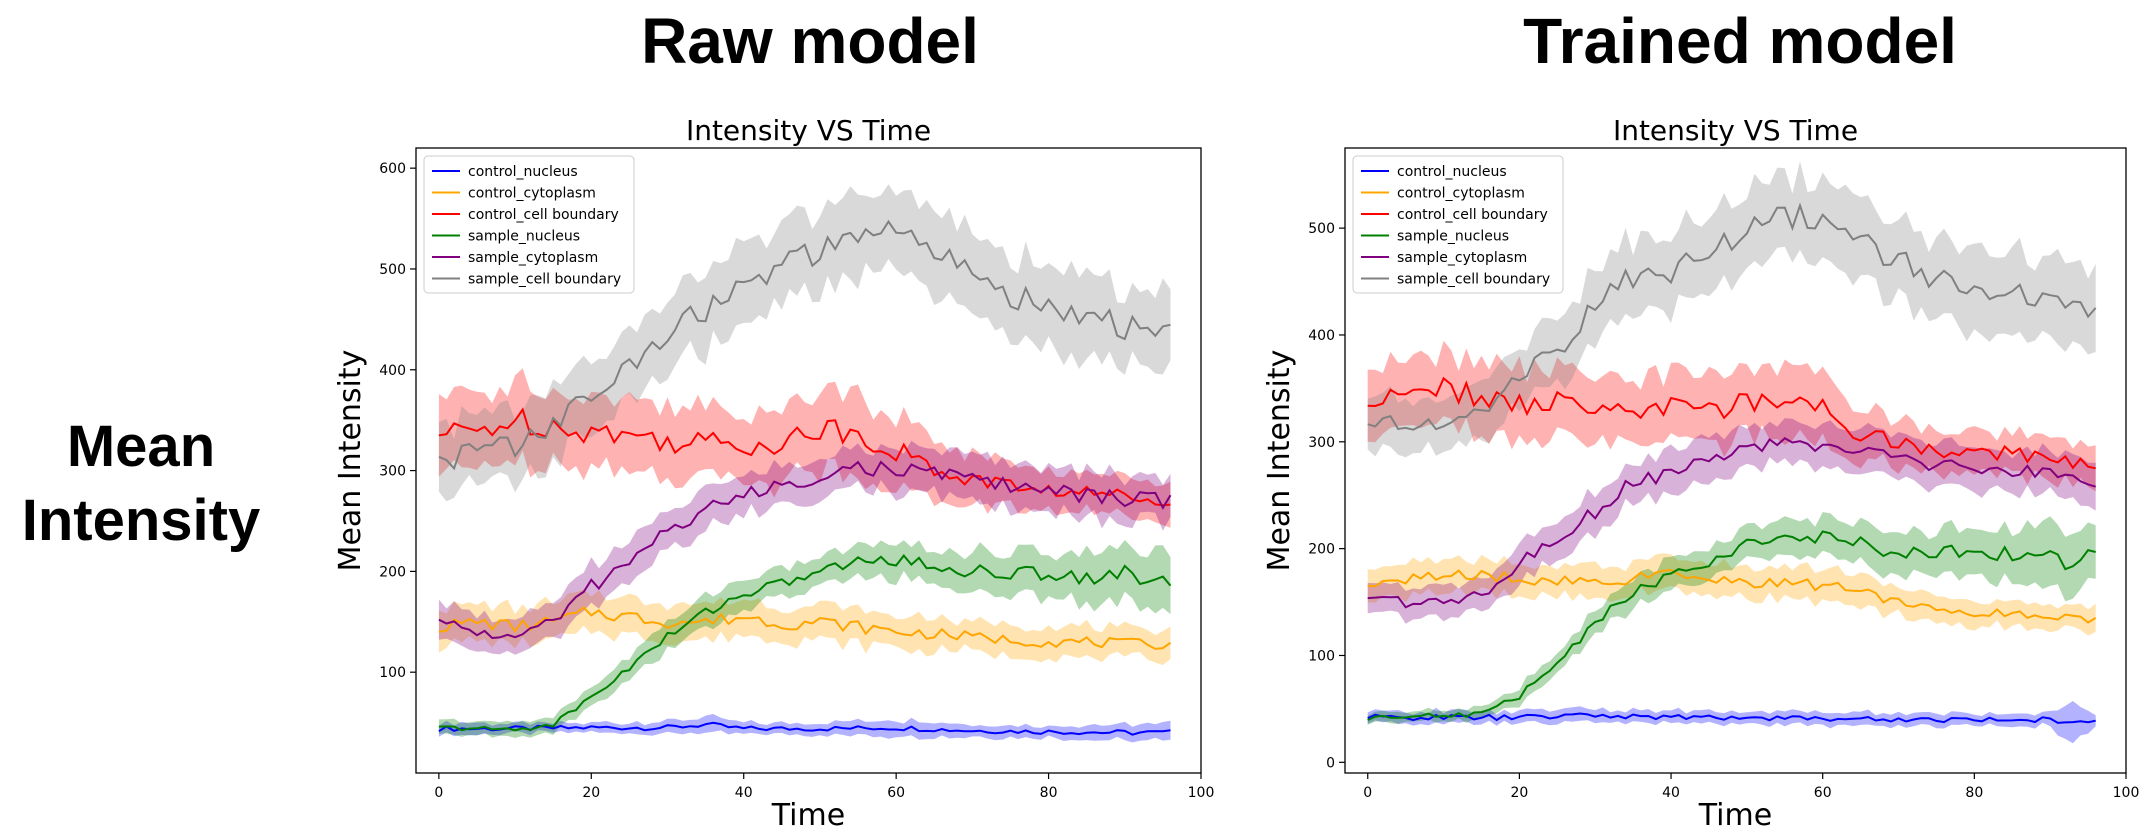 This screenshot has height=836, width=2150. I want to click on y-tick-label: 0, so click(1330, 763).